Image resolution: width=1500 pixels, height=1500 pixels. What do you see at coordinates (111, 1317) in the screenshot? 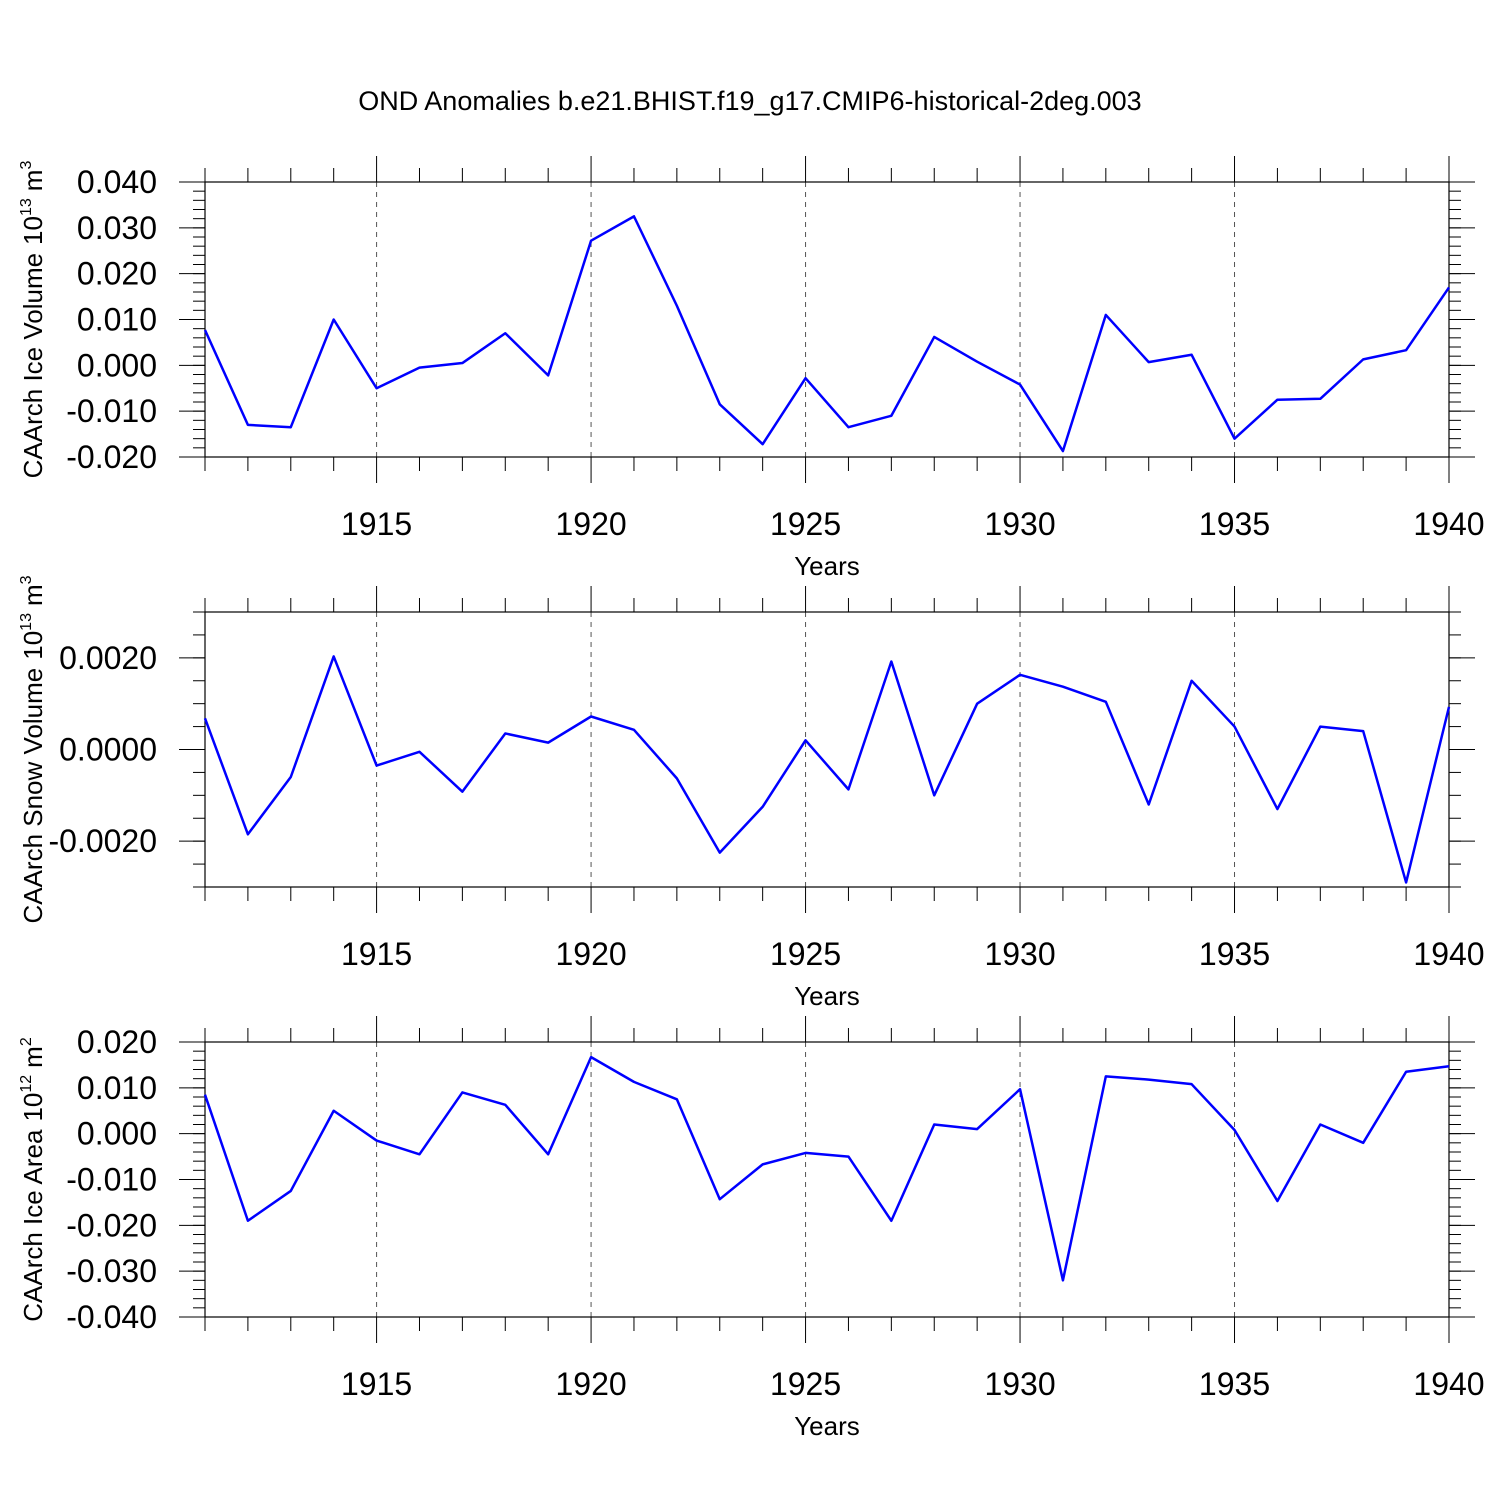
I see `y-tick-label: -0.040` at bounding box center [111, 1317].